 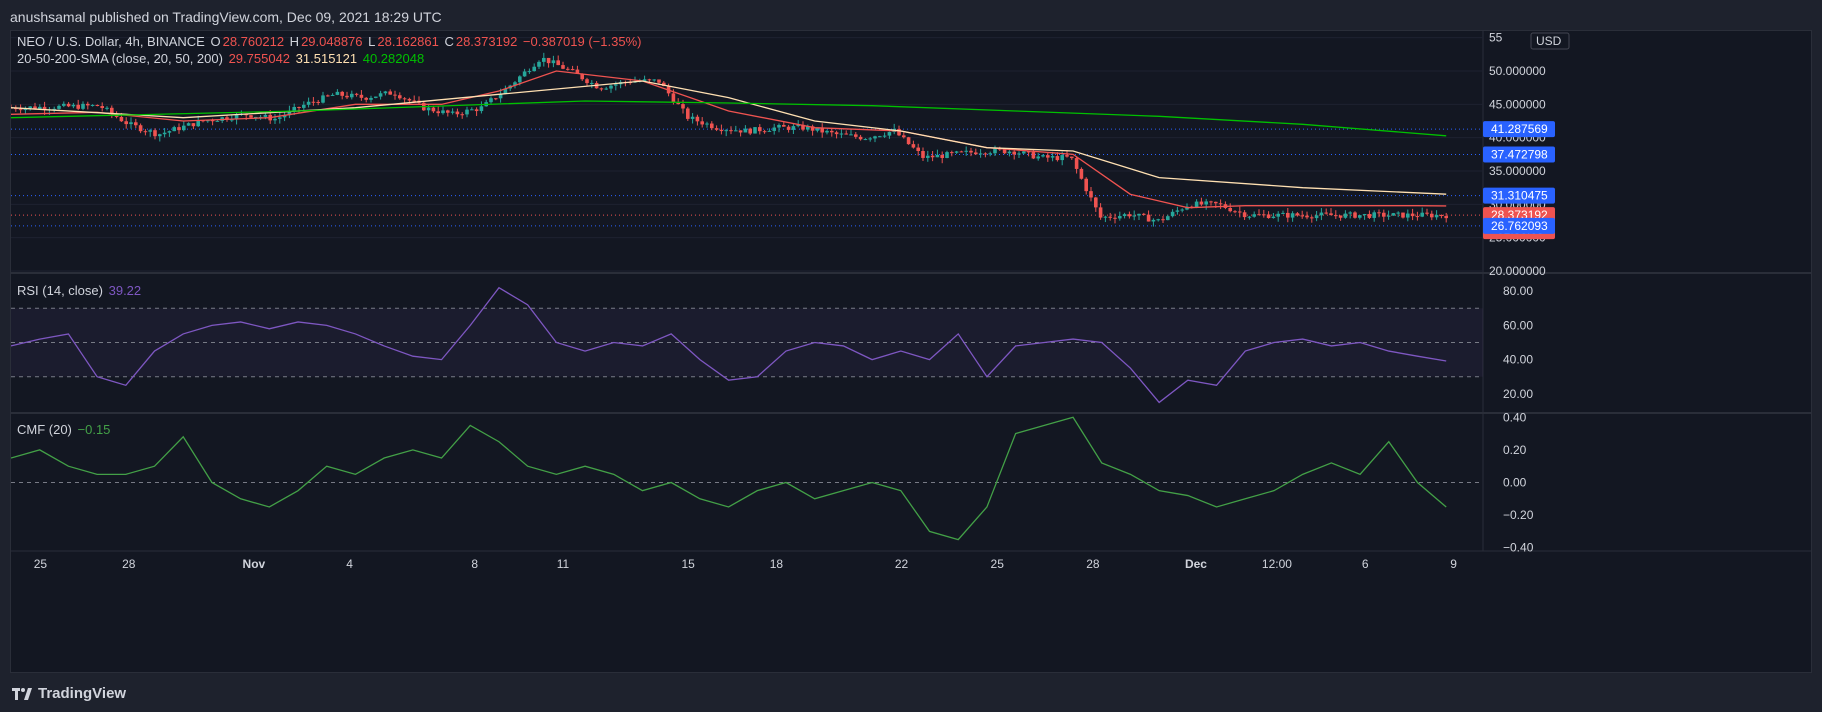 I want to click on rsi-label: RSI (14, close), so click(x=60, y=290).